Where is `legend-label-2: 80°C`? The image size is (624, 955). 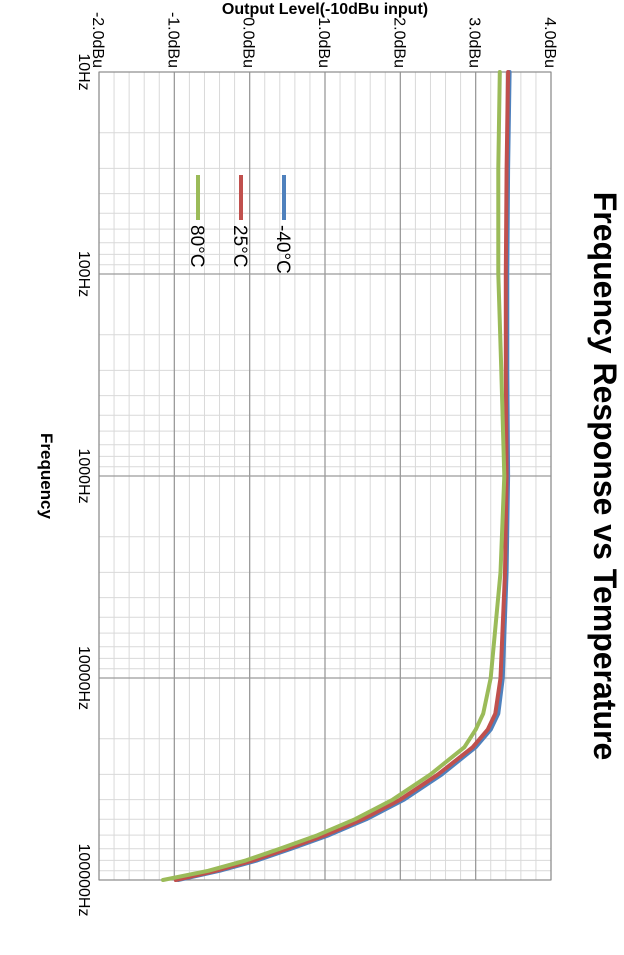
legend-label-2: 80°C is located at coordinates (196, 246).